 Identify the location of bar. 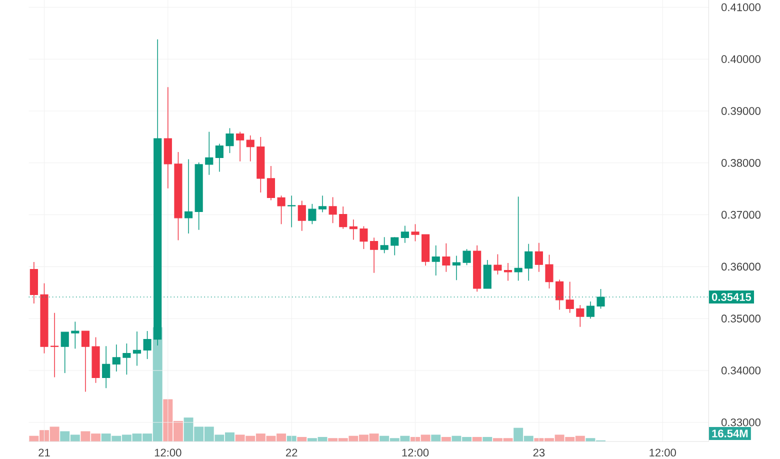
(436, 438).